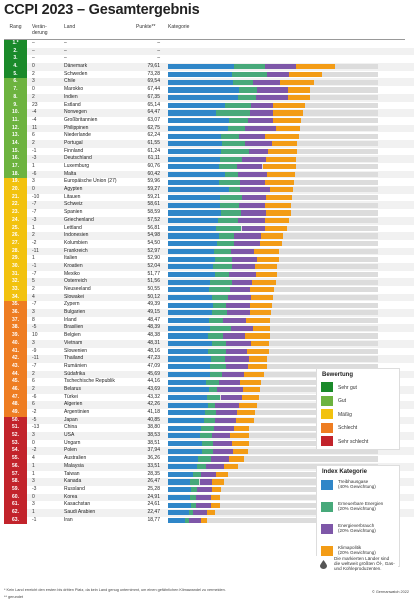  Describe the element at coordinates (209, 336) in the screenshot. I see `table-row: 39. 10 Belgien 48,38` at that location.